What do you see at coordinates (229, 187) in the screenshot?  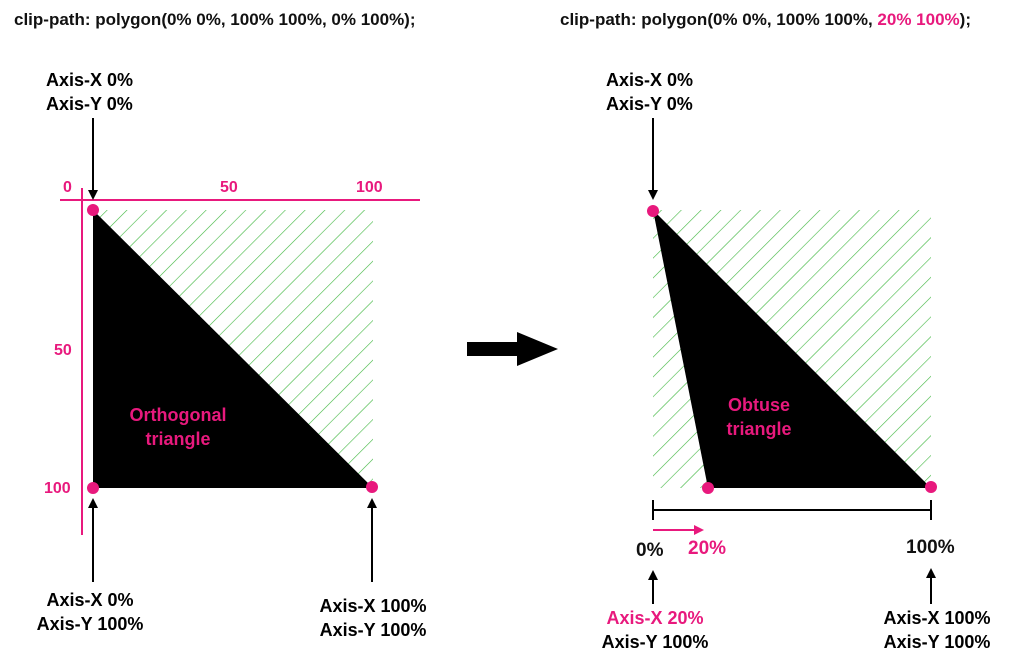 I see `left-ruler-x-50: 50` at bounding box center [229, 187].